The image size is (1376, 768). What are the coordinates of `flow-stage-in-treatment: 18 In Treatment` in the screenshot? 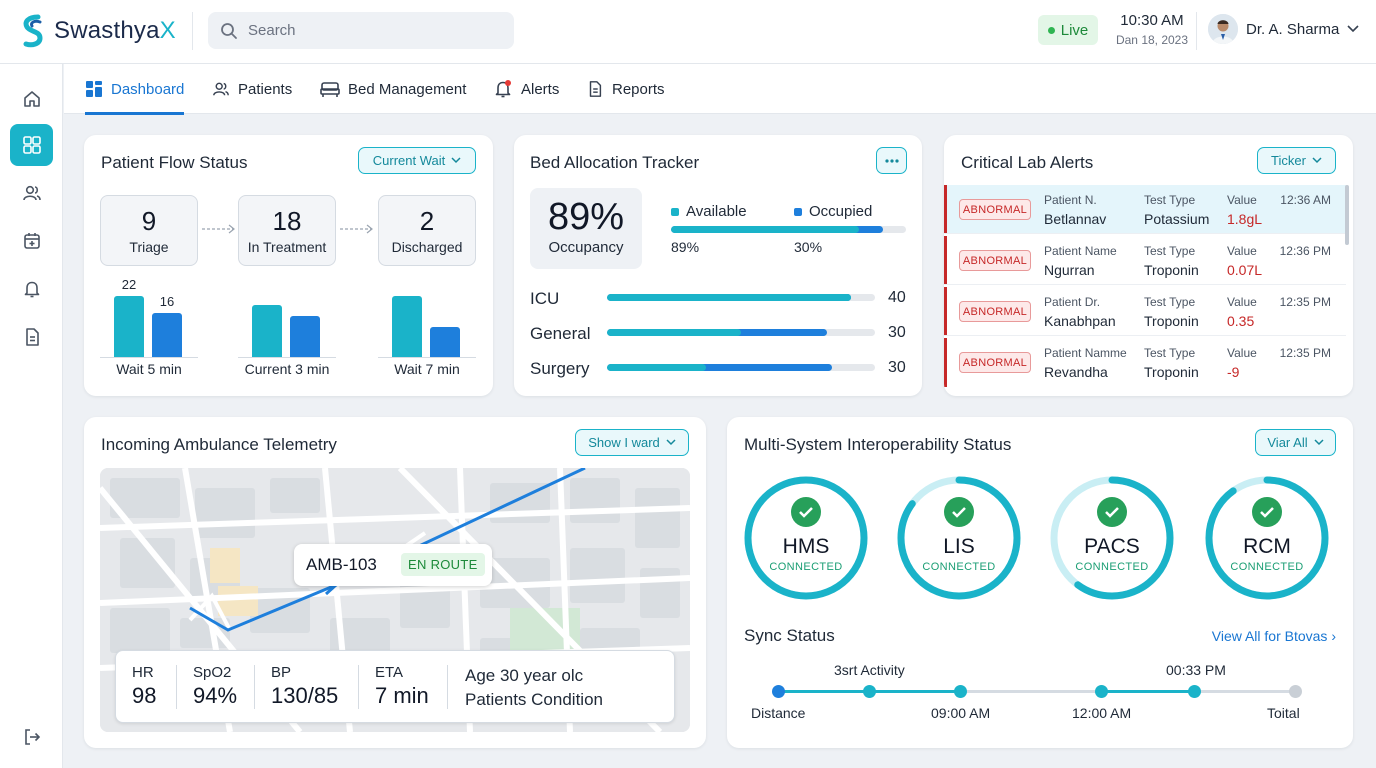 It's located at (287, 230).